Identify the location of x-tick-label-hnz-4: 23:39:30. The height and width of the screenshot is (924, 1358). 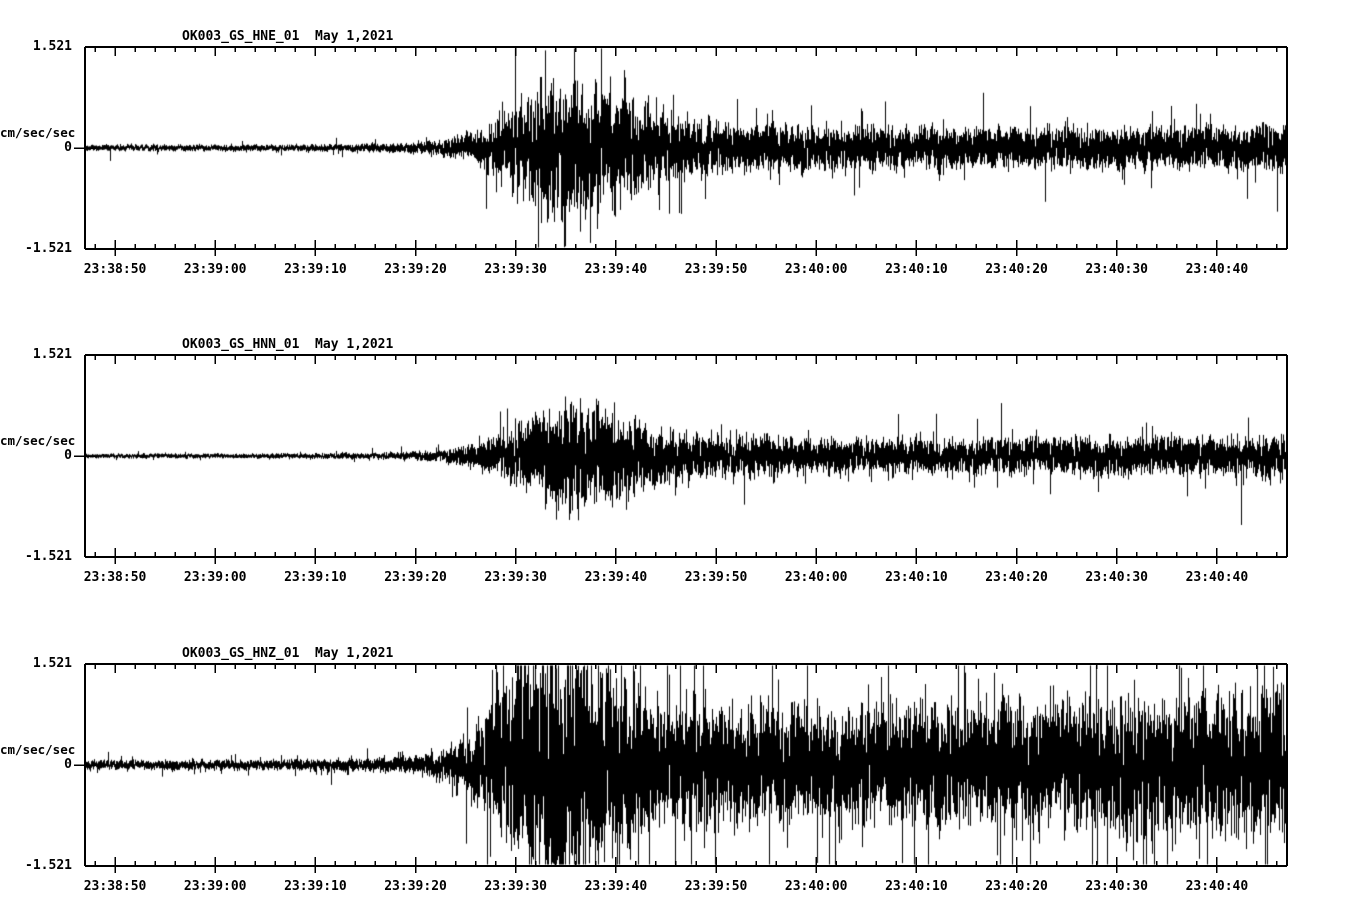
(516, 886).